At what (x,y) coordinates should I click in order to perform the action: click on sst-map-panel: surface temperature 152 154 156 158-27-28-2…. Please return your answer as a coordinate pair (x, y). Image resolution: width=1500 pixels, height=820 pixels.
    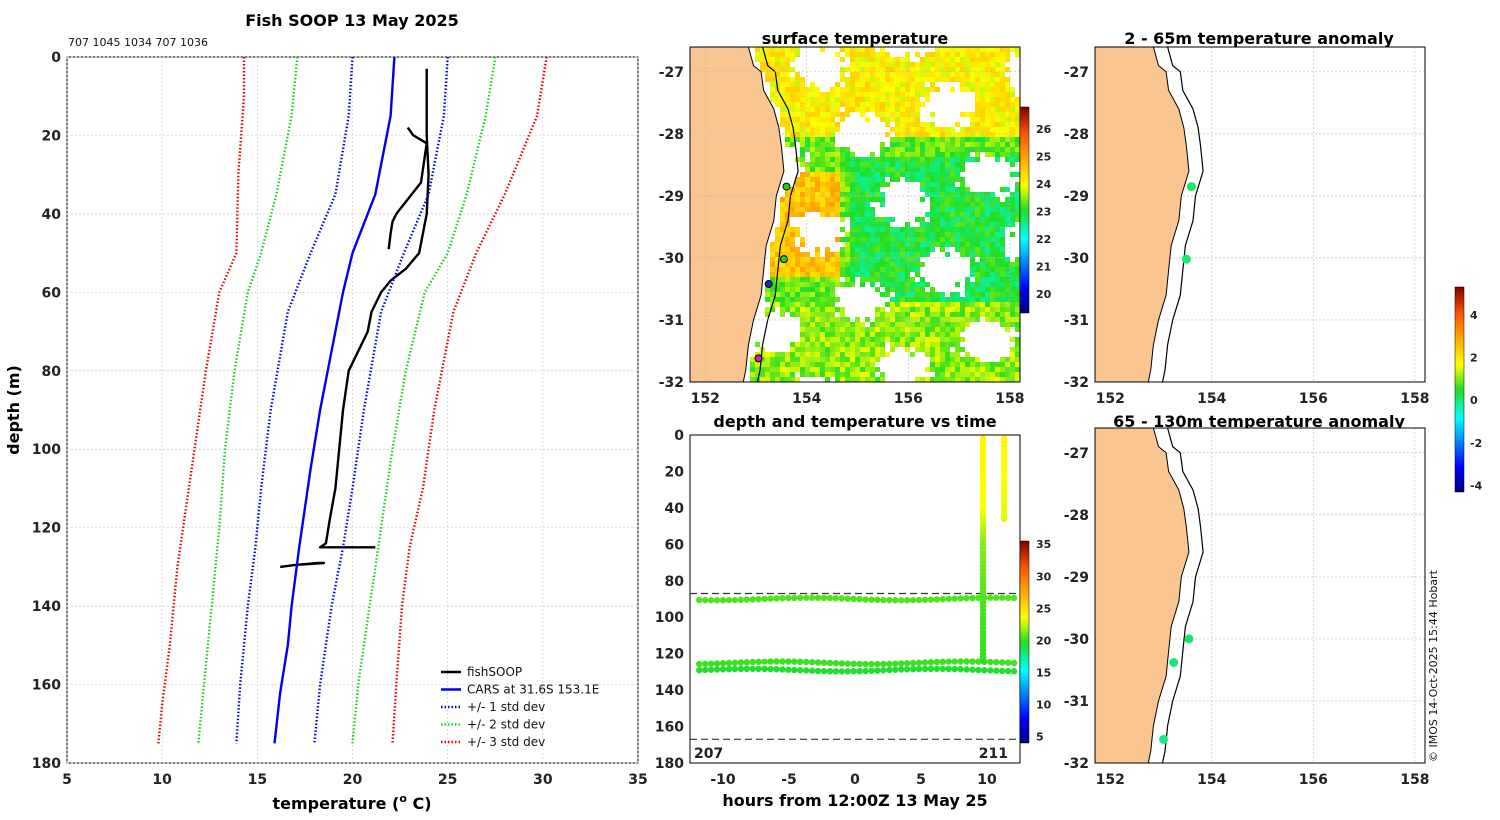
    Looking at the image, I should click on (855, 218).